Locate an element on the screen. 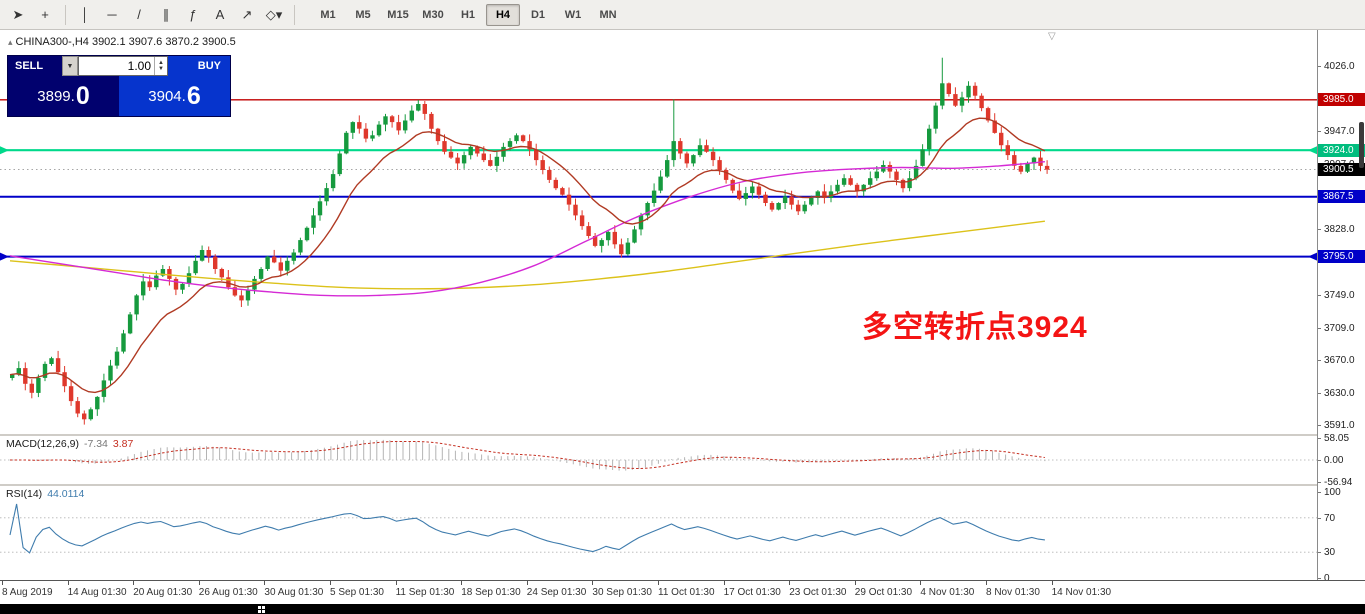 Image resolution: width=1365 pixels, height=614 pixels. trendline-icon: / is located at coordinates (139, 14).